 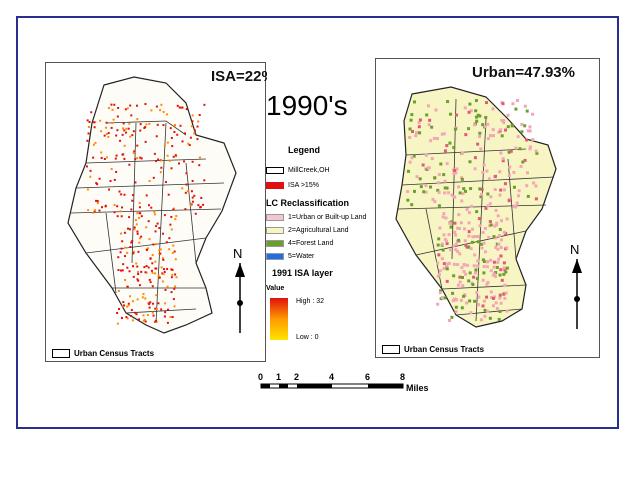 What do you see at coordinates (577, 294) in the screenshot?
I see `north-arrow-icon` at bounding box center [577, 294].